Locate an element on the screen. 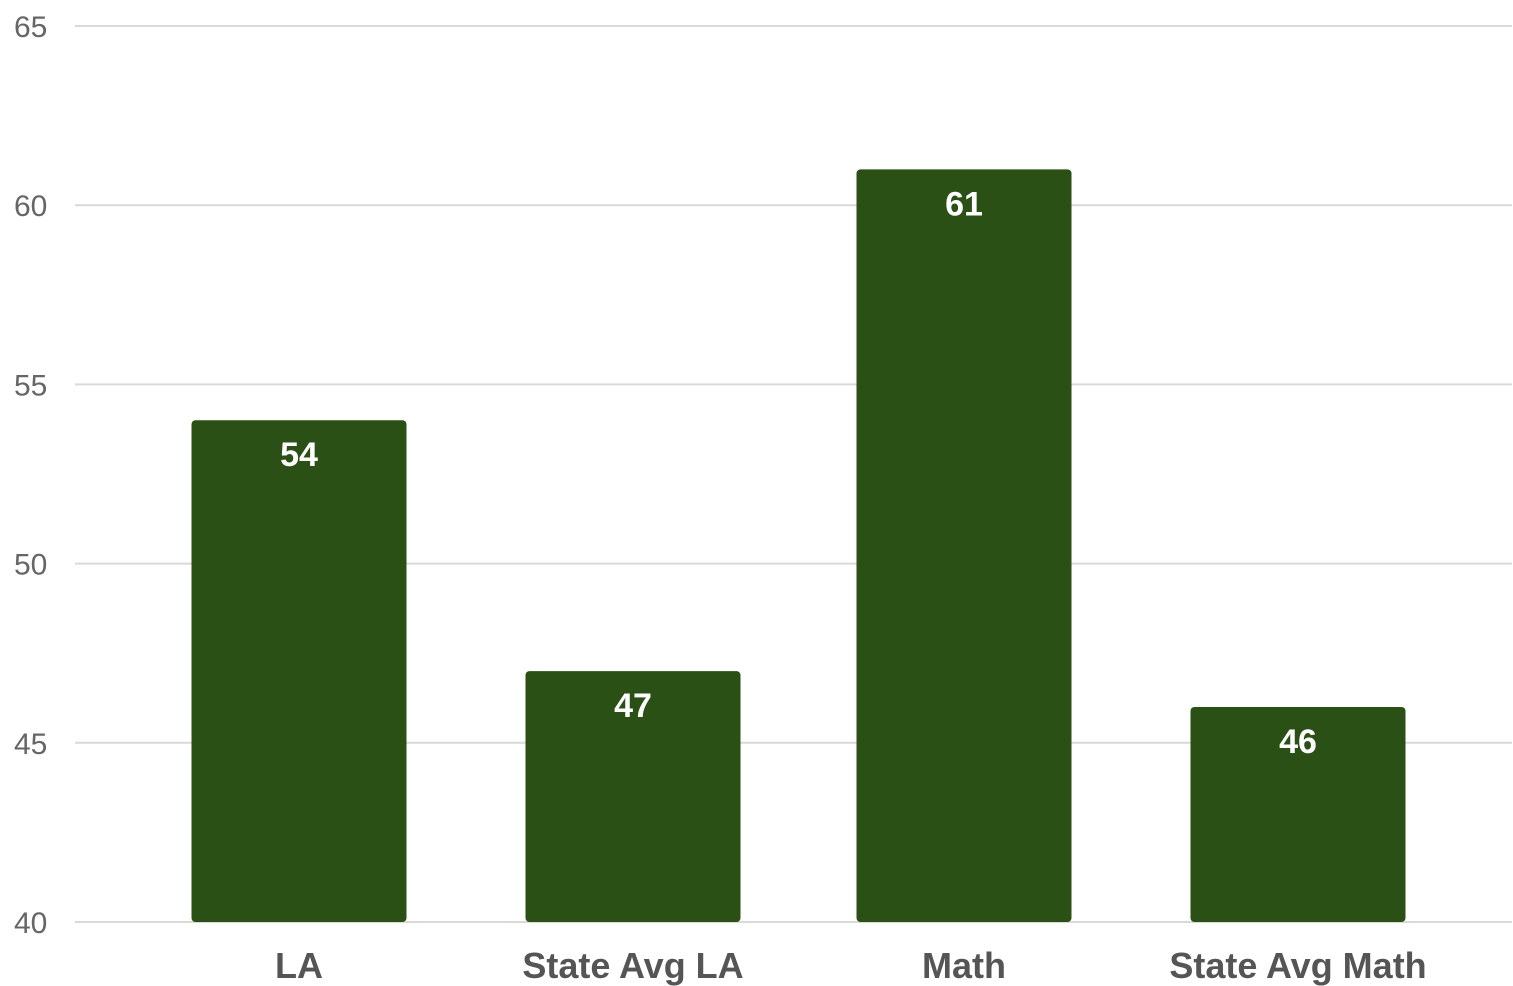 The height and width of the screenshot is (986, 1513). y-tick-label: 50 is located at coordinates (30, 565).